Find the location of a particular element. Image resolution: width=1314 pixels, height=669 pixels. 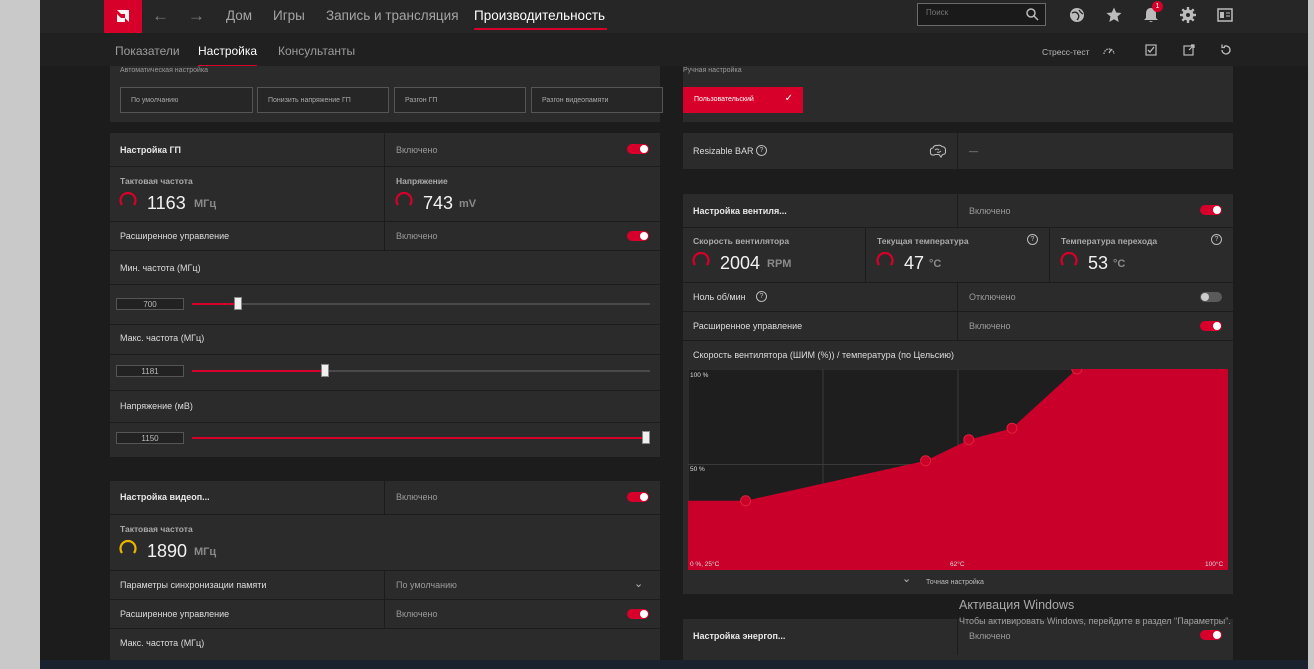

star-icon is located at coordinates (1114, 15).